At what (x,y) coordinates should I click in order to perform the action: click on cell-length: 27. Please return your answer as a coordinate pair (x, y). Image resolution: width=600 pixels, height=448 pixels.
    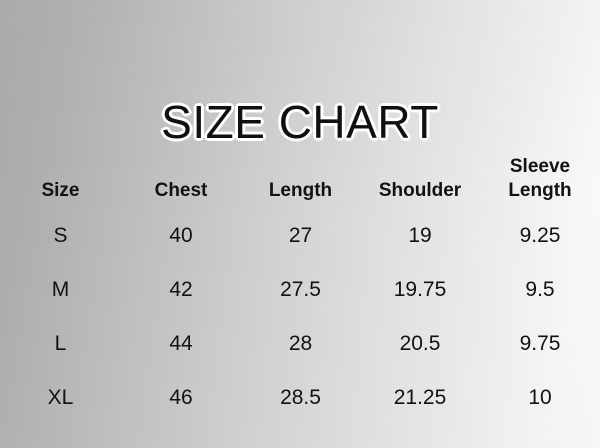
    Looking at the image, I should click on (300, 235).